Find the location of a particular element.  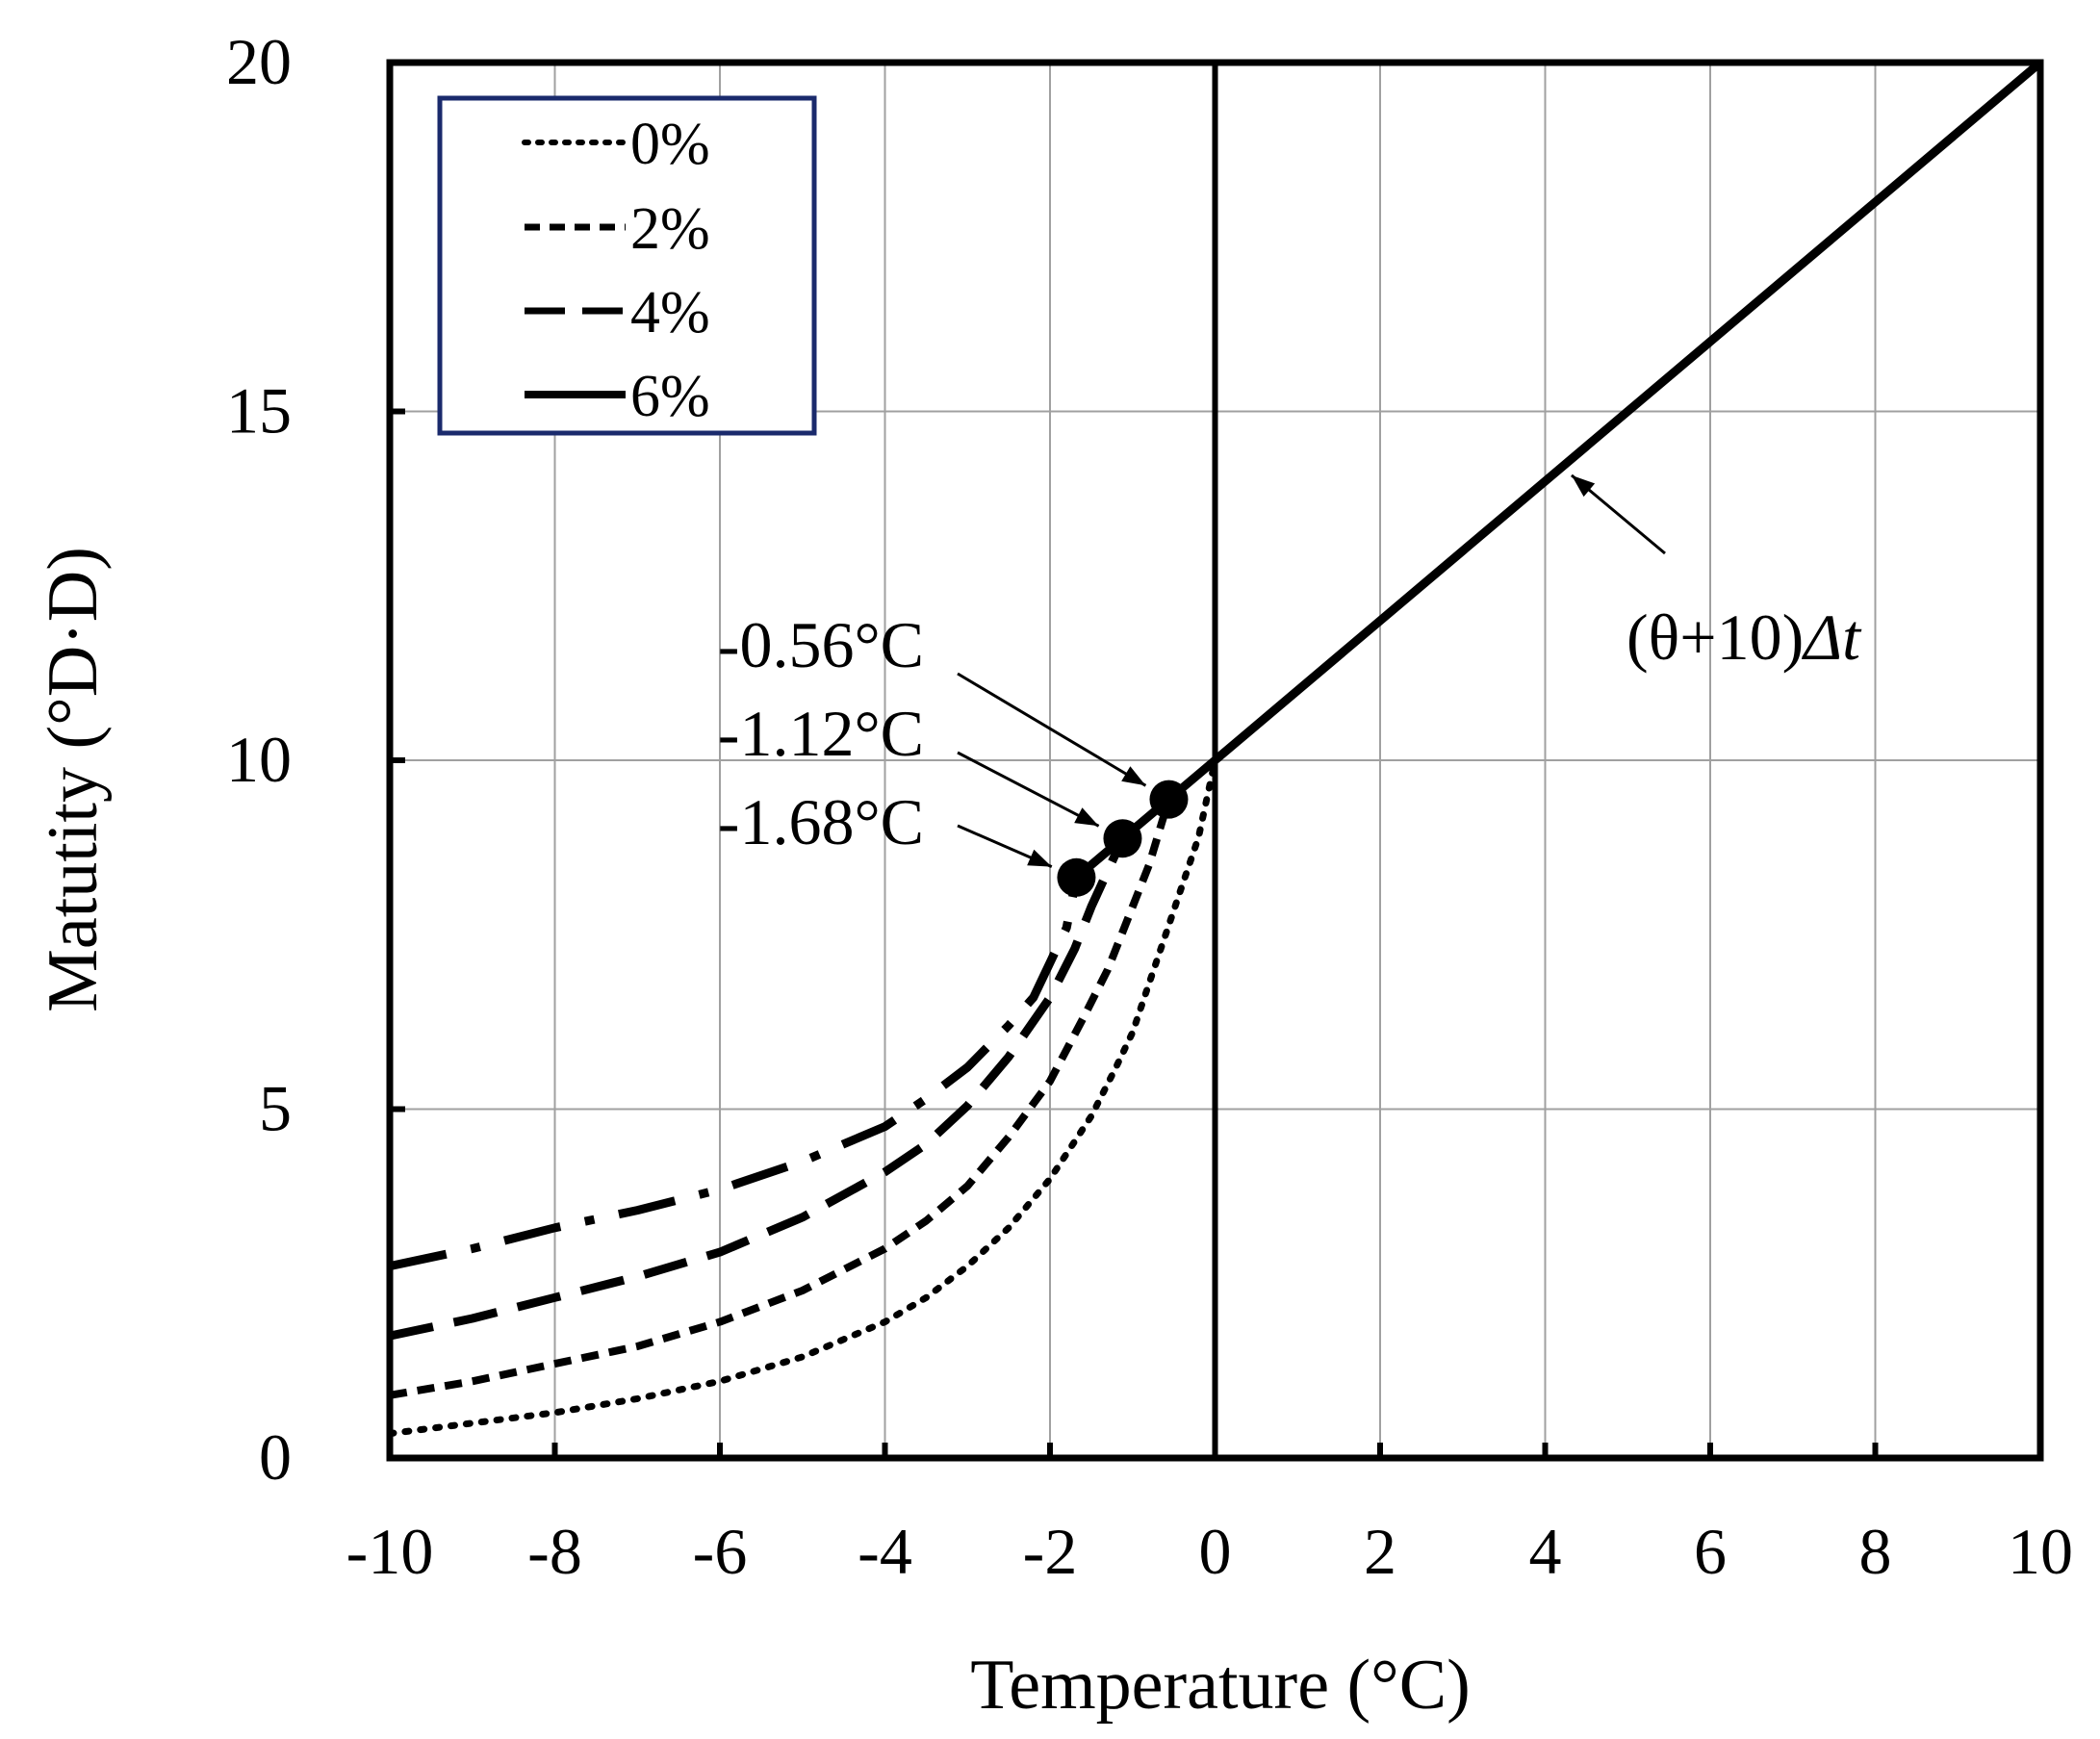

y-tick-label-2: 10 is located at coordinates (259, 759).